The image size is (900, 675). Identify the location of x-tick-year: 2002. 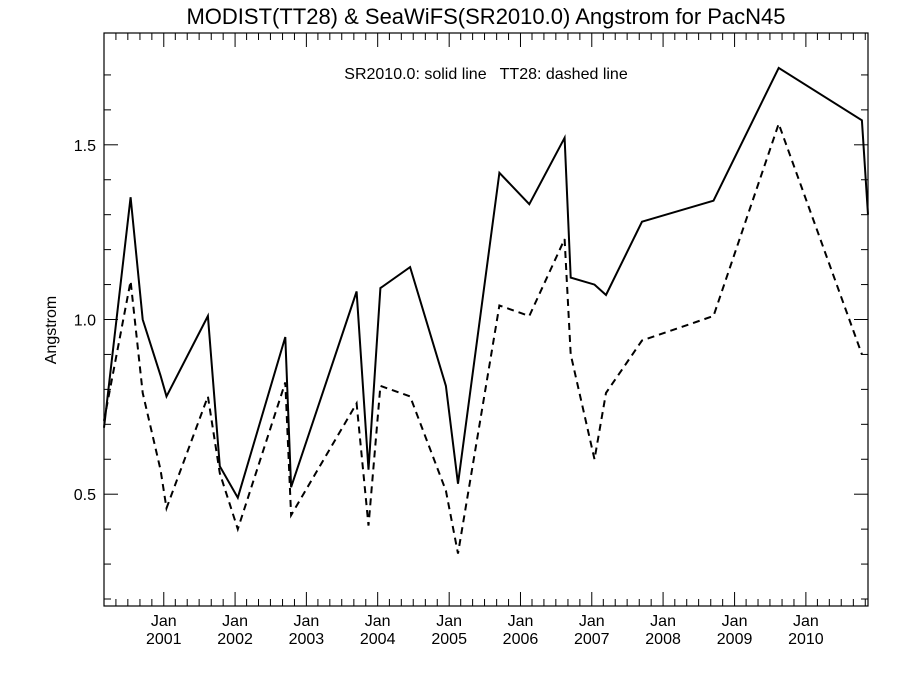
(235, 639).